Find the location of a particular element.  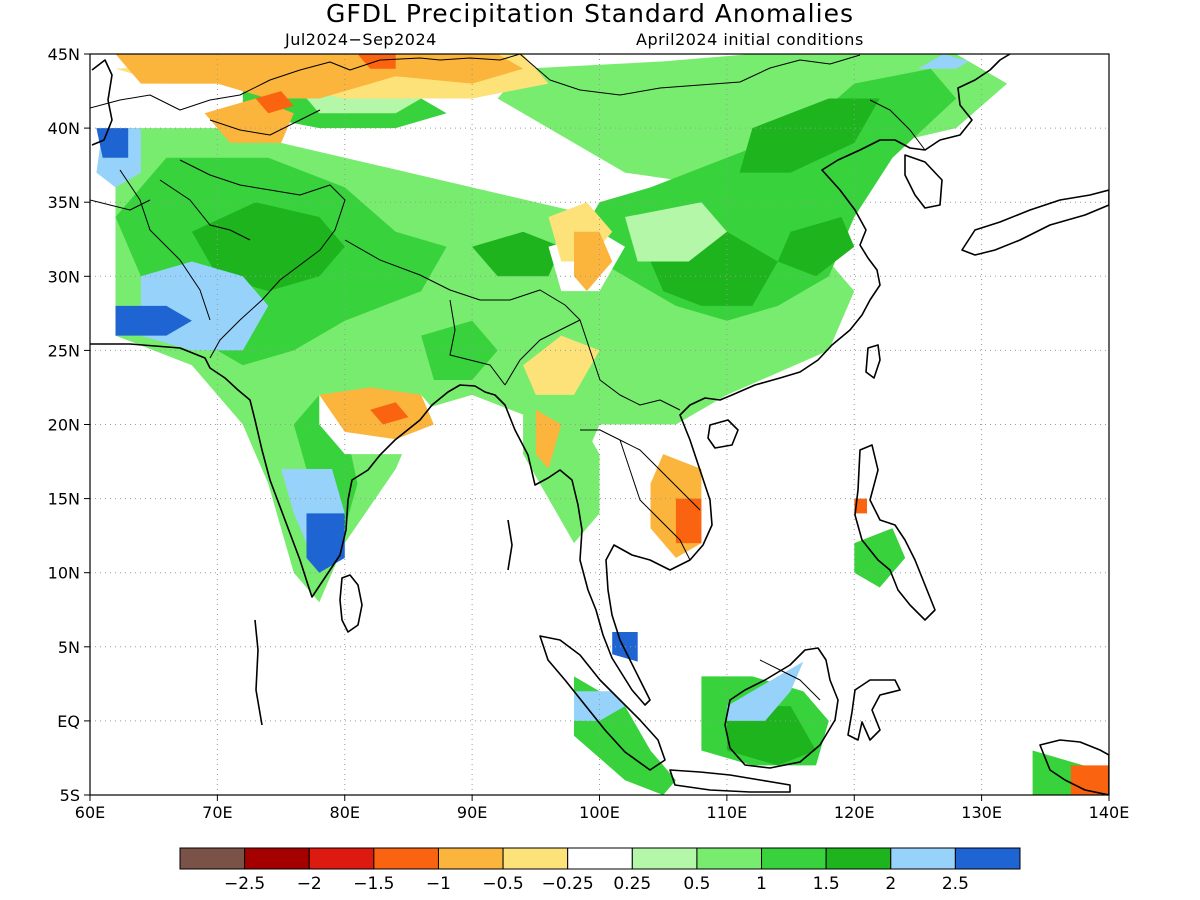

colorbar-label: 1 is located at coordinates (761, 884).